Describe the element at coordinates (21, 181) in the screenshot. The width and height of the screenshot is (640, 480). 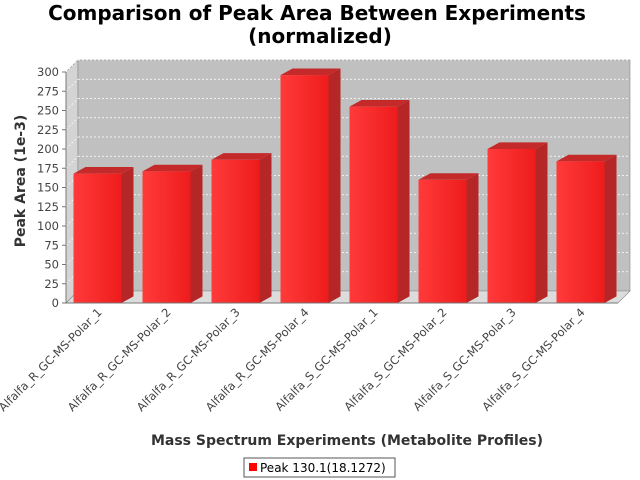
I see `y-axis-label: Peak Area (1e-3)` at that location.